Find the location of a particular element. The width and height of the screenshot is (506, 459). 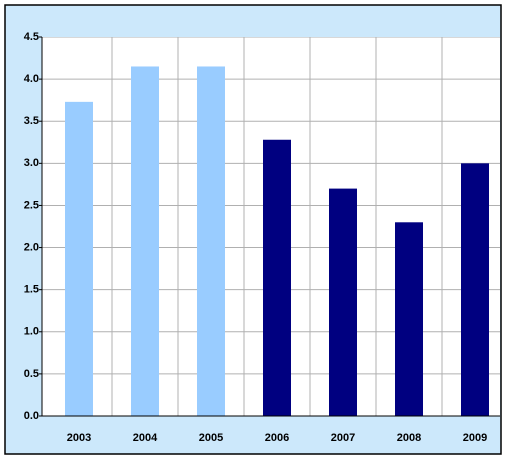

y-tick-label: 4.0 is located at coordinates (31, 79).